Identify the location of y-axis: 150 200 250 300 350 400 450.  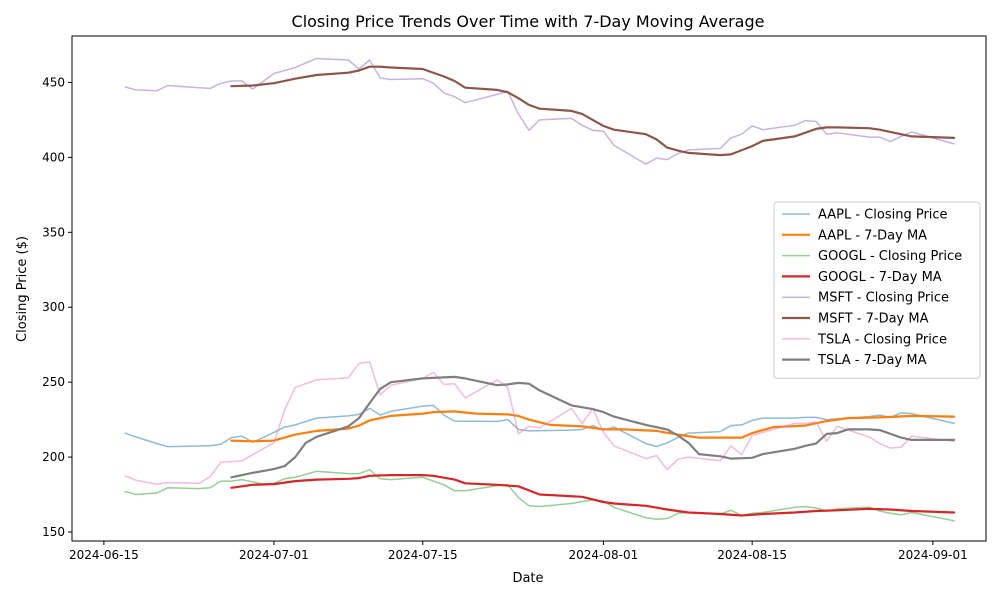
(57, 307).